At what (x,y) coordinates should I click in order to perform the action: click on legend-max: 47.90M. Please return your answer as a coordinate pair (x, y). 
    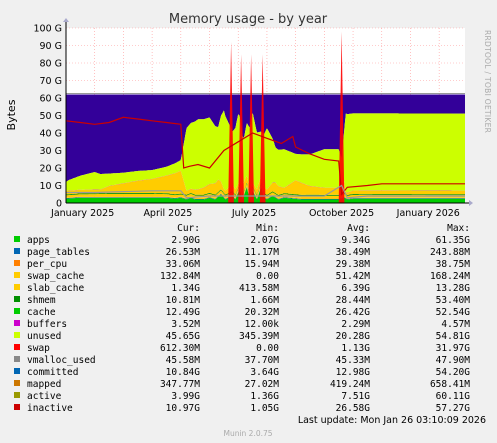
    Looking at the image, I should click on (453, 360).